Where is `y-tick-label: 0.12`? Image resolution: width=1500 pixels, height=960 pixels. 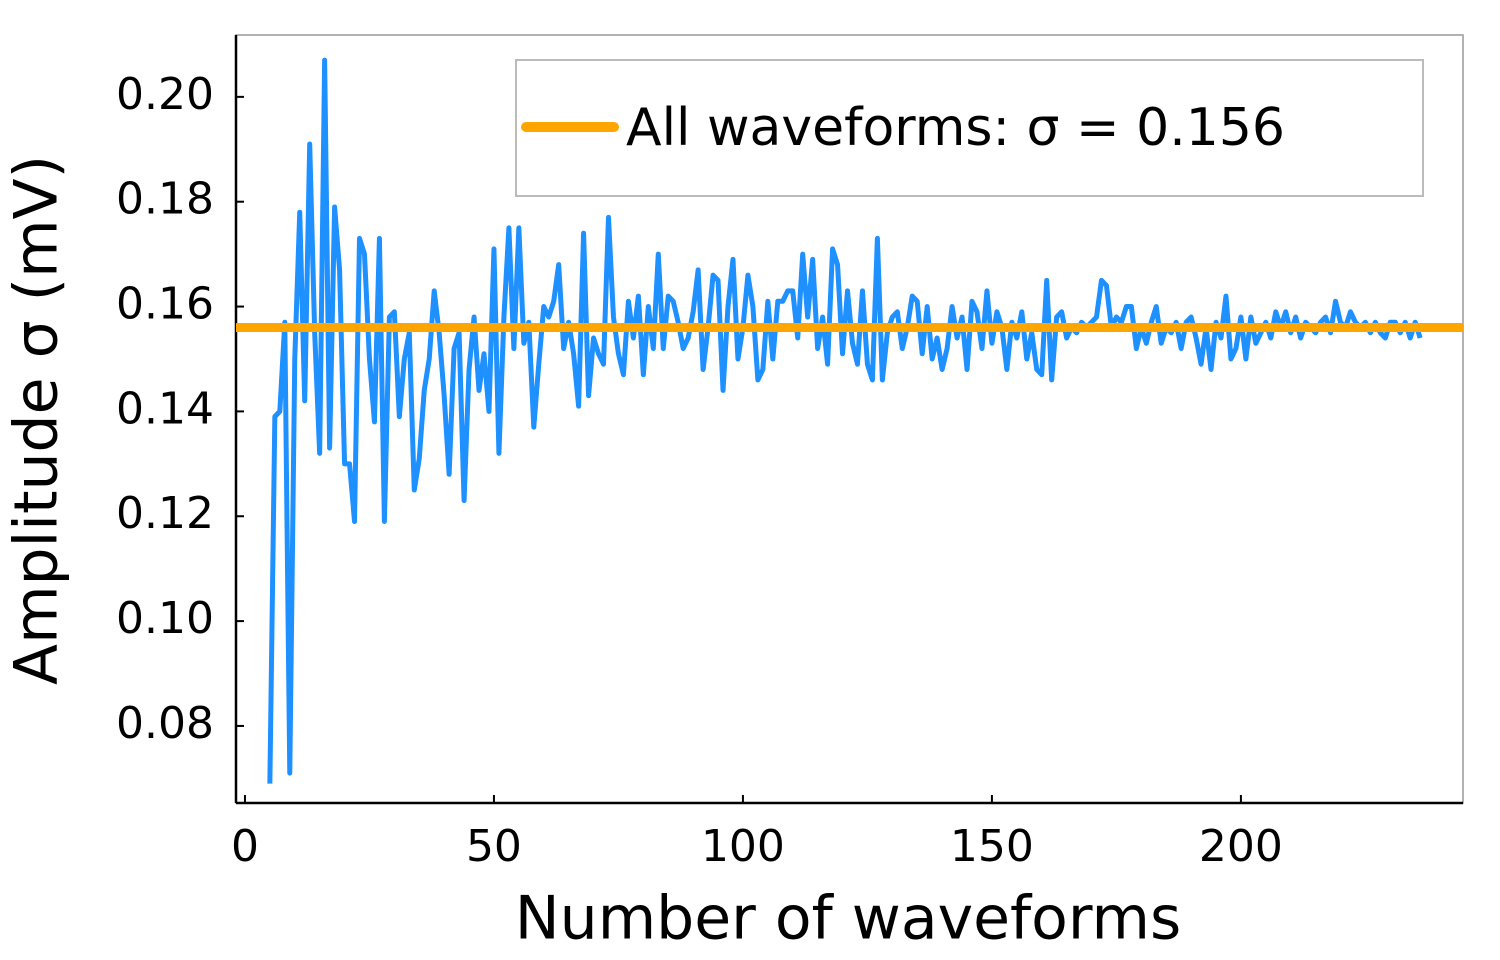 y-tick-label: 0.12 is located at coordinates (165, 513).